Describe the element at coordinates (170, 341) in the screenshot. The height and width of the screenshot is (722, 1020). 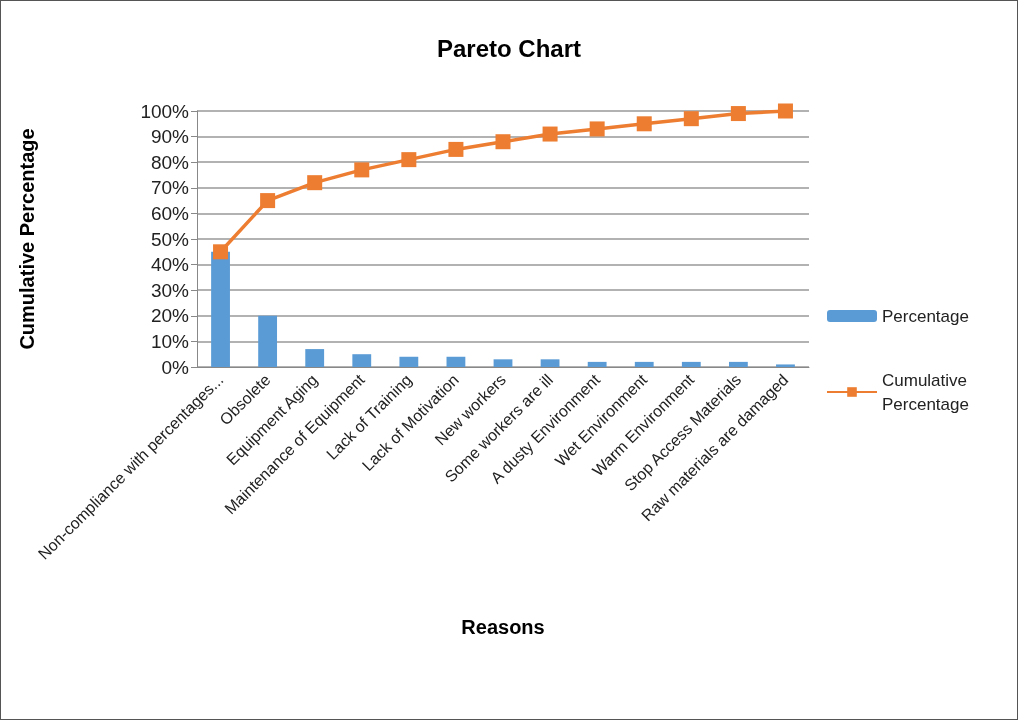
I see `y-tick-label: 10%` at that location.